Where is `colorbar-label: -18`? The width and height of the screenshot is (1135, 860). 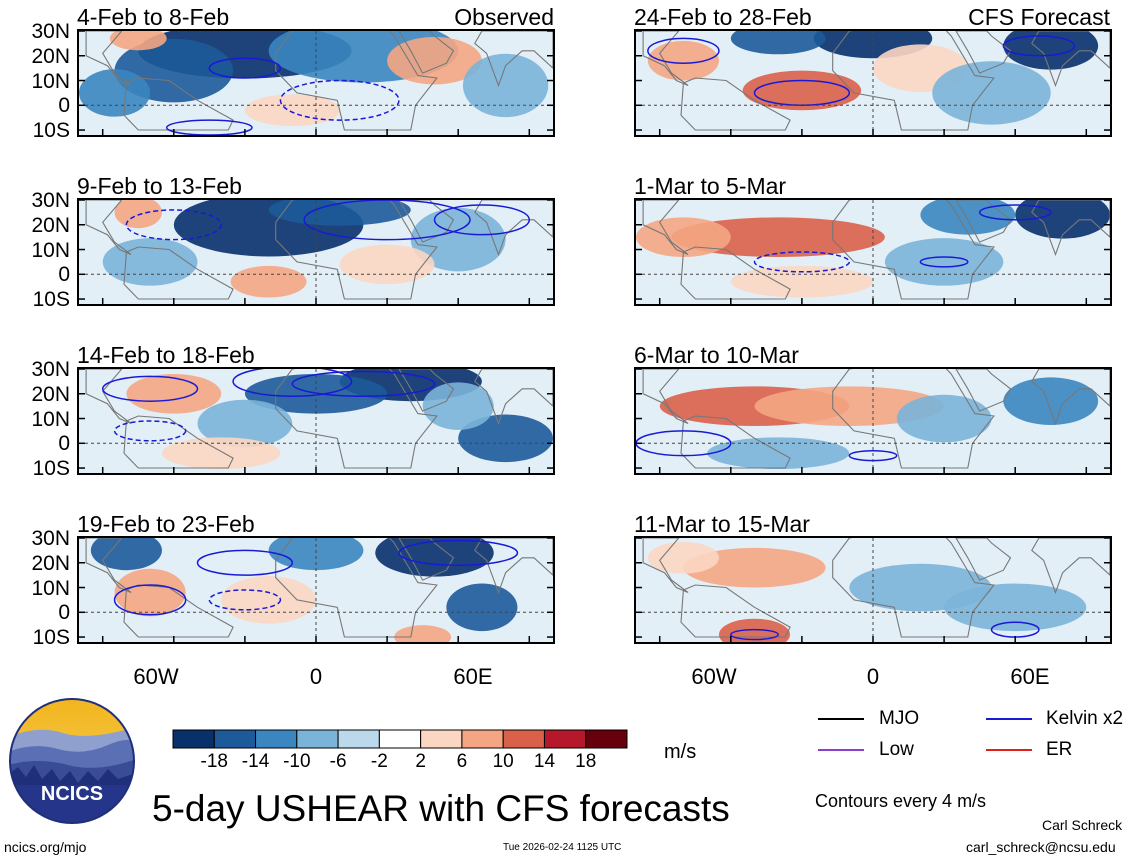
colorbar-label: -18 is located at coordinates (214, 761).